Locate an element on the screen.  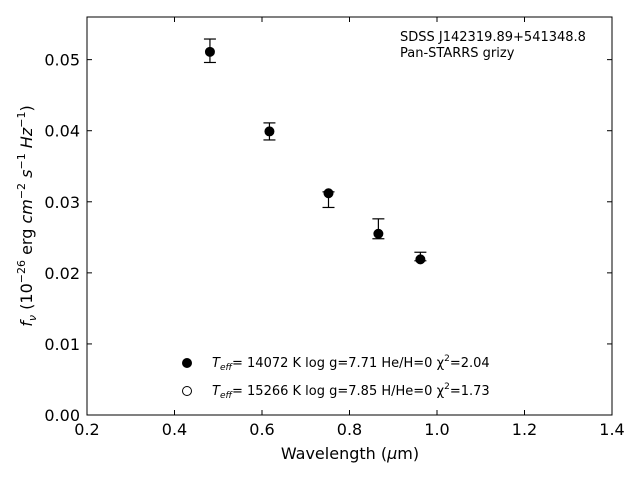
y-axis-label: fν (10−26 erg cm−2 s−1 Hz−1) is located at coordinates (27, 215).